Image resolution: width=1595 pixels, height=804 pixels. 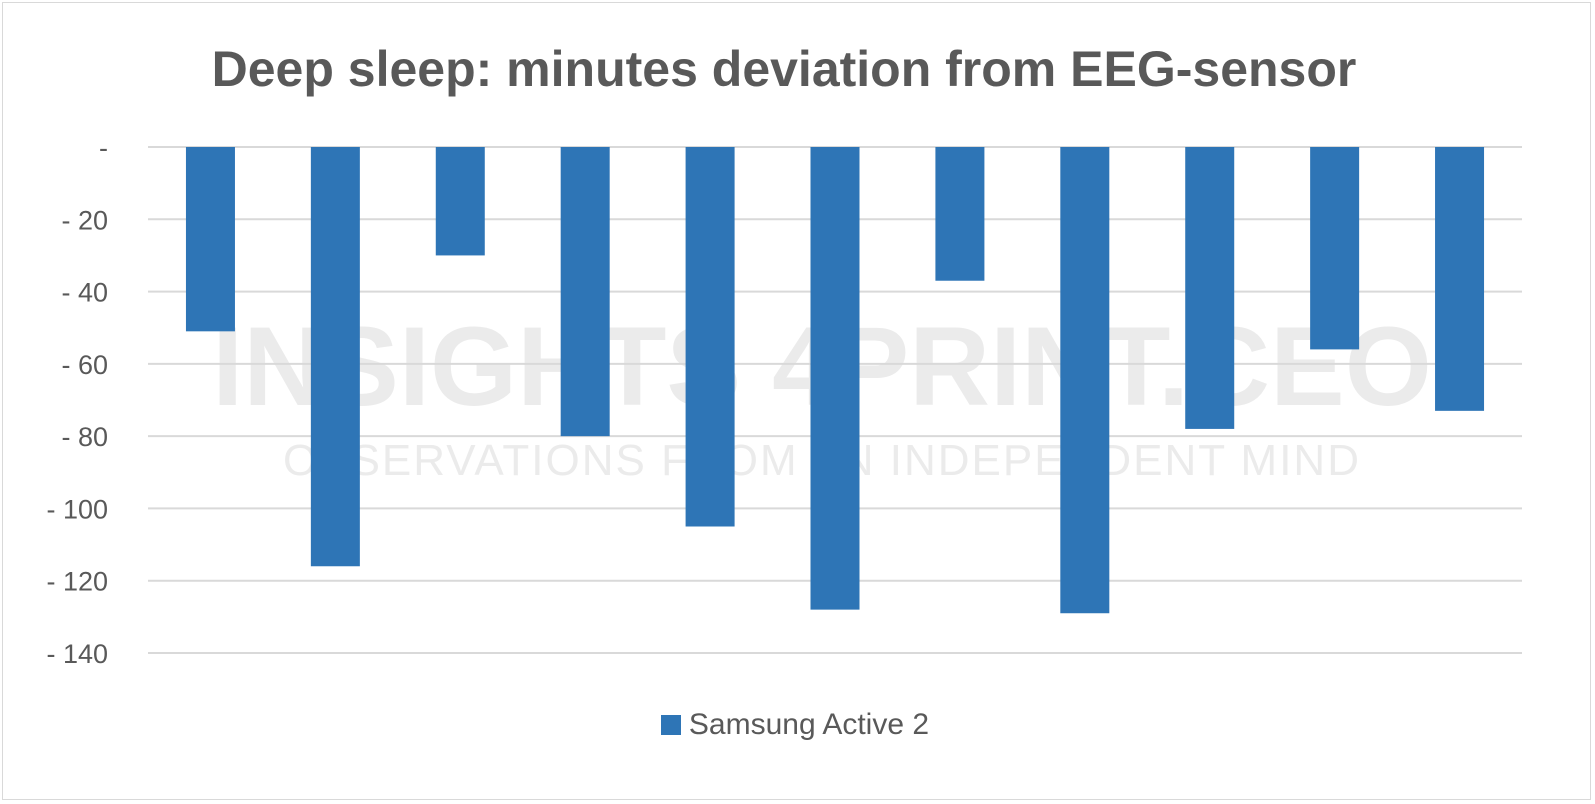 What do you see at coordinates (670, 725) in the screenshot?
I see `legend-swatch` at bounding box center [670, 725].